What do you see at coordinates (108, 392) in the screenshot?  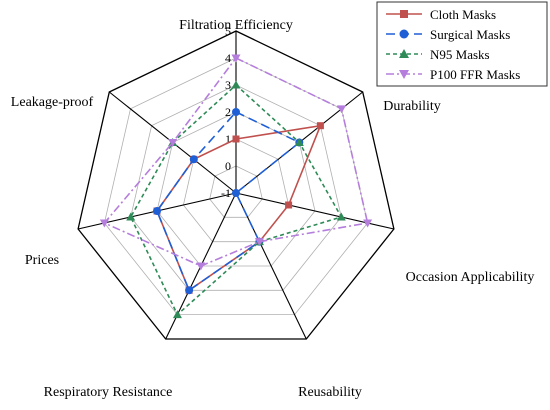 I see `axis-label: Respiratory Resistance` at bounding box center [108, 392].